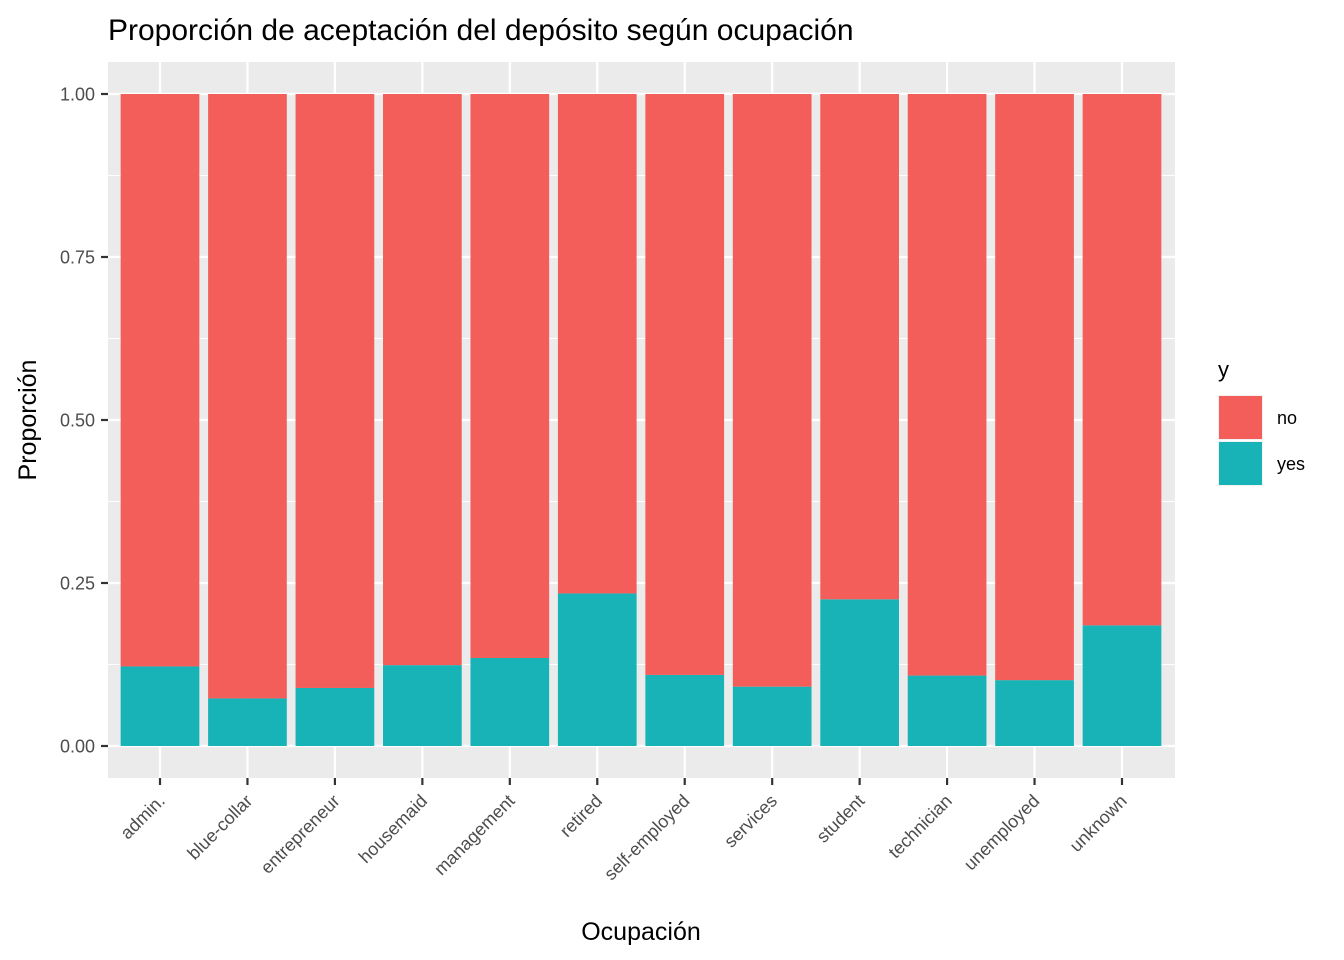 Image resolution: width=1344 pixels, height=960 pixels. I want to click on bar-yes-services, so click(772, 716).